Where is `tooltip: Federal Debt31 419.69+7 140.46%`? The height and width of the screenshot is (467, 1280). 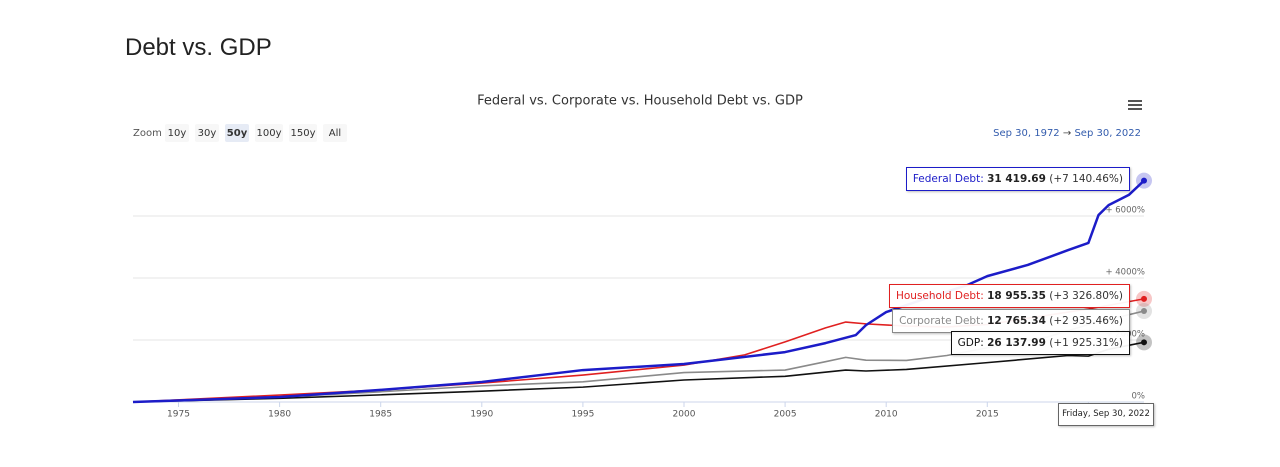
tooltip: Federal Debt31 419.69+7 140.46% is located at coordinates (1017, 179).